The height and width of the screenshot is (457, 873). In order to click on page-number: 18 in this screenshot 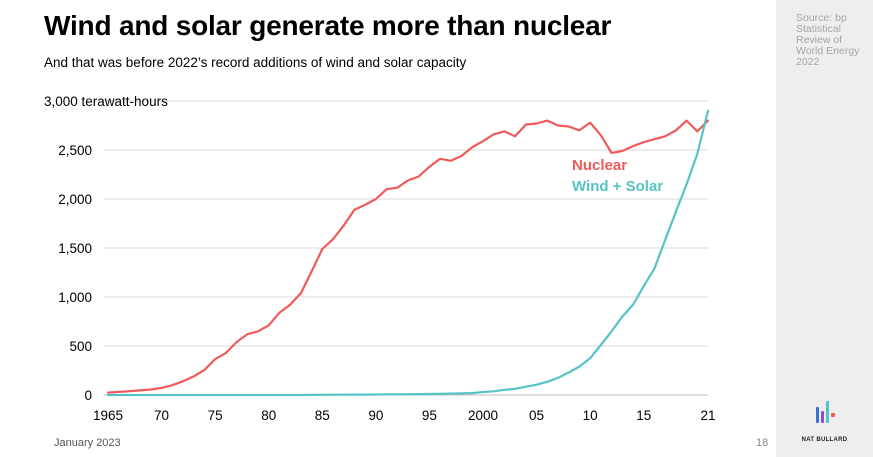, I will do `click(762, 443)`.